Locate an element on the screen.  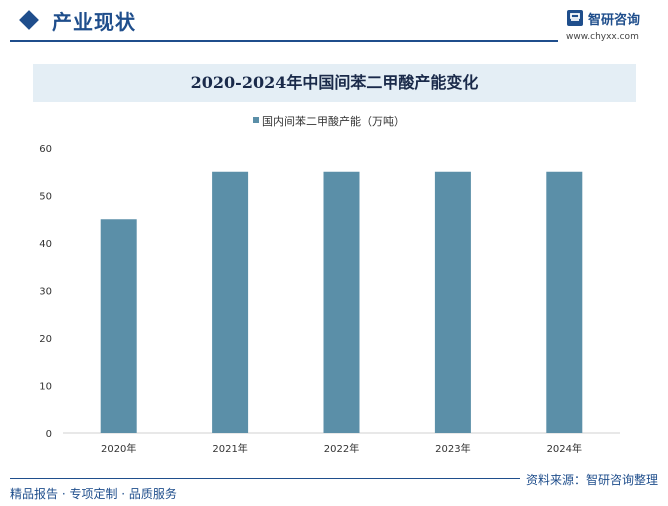
y-tick-label: 0 is located at coordinates (49, 434).